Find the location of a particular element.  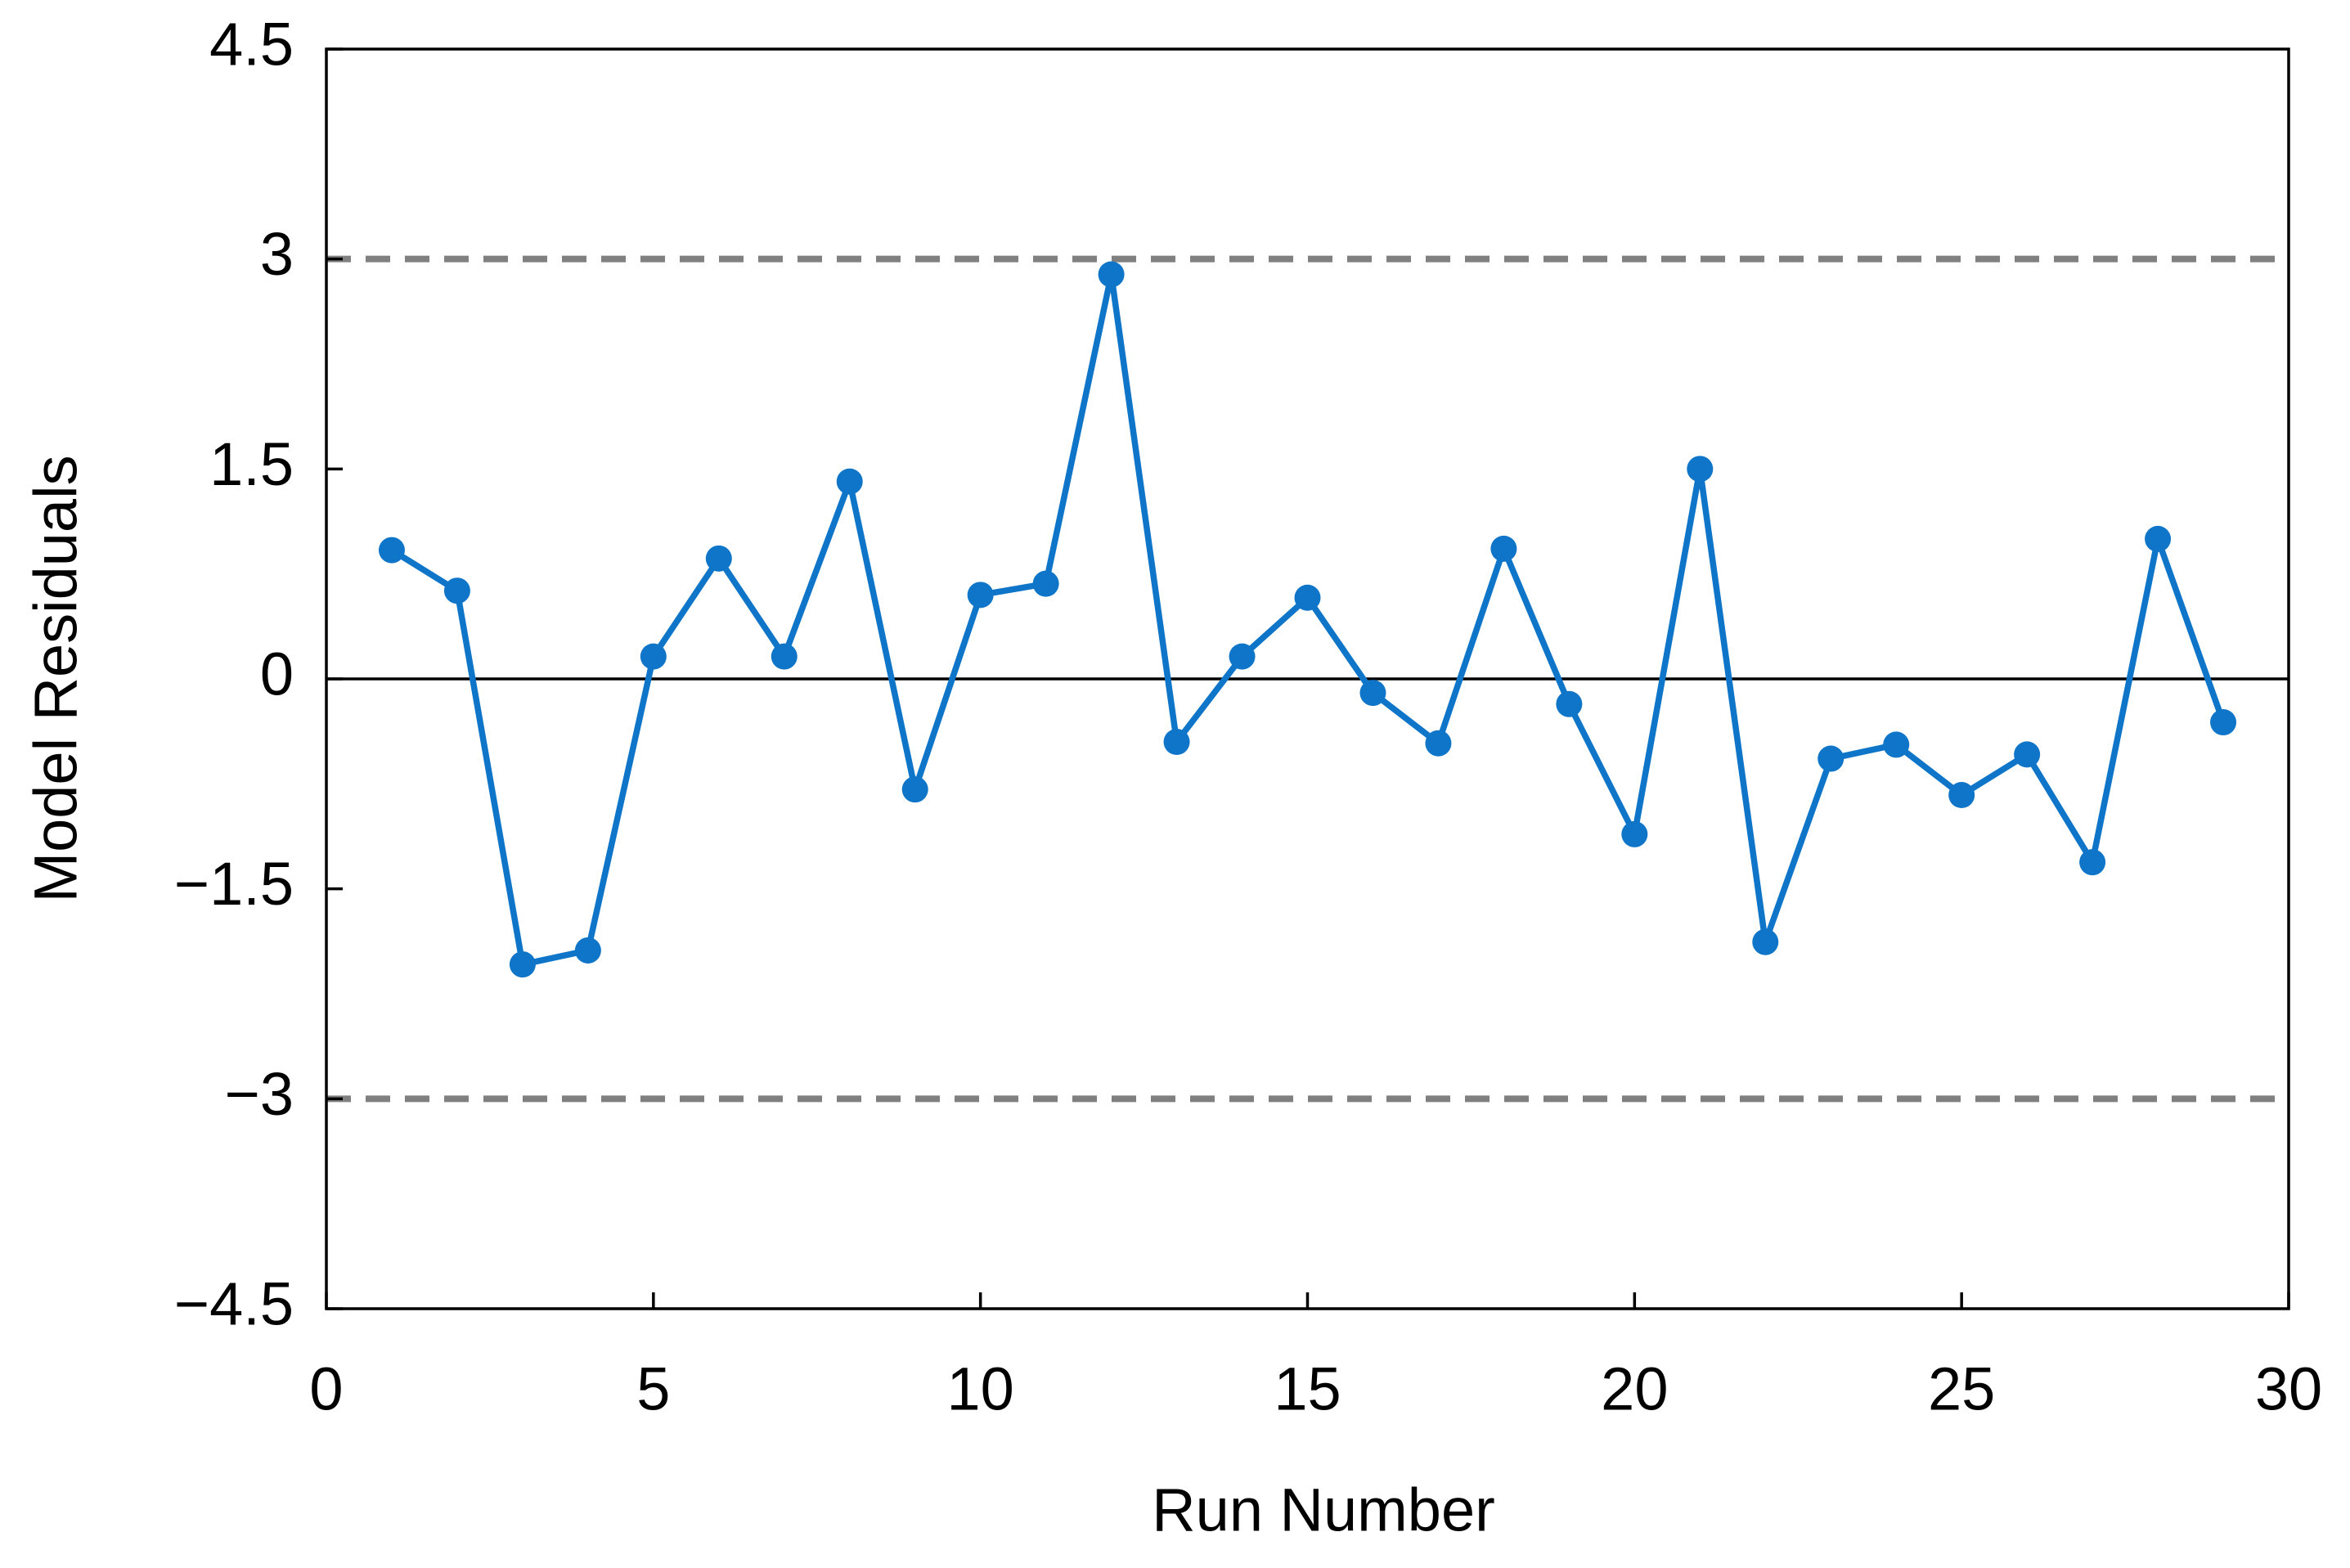

x-tick-label: 10 is located at coordinates (980, 1389).